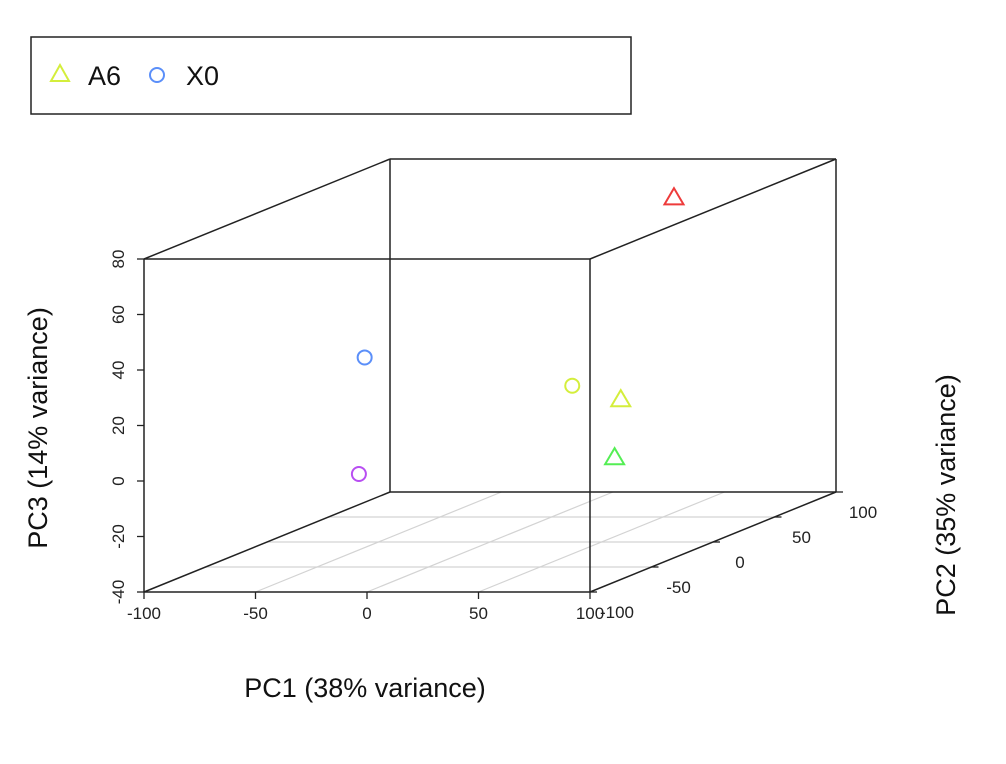 This screenshot has height=764, width=1006. What do you see at coordinates (490, 542) in the screenshot?
I see `bottom-plane-grid` at bounding box center [490, 542].